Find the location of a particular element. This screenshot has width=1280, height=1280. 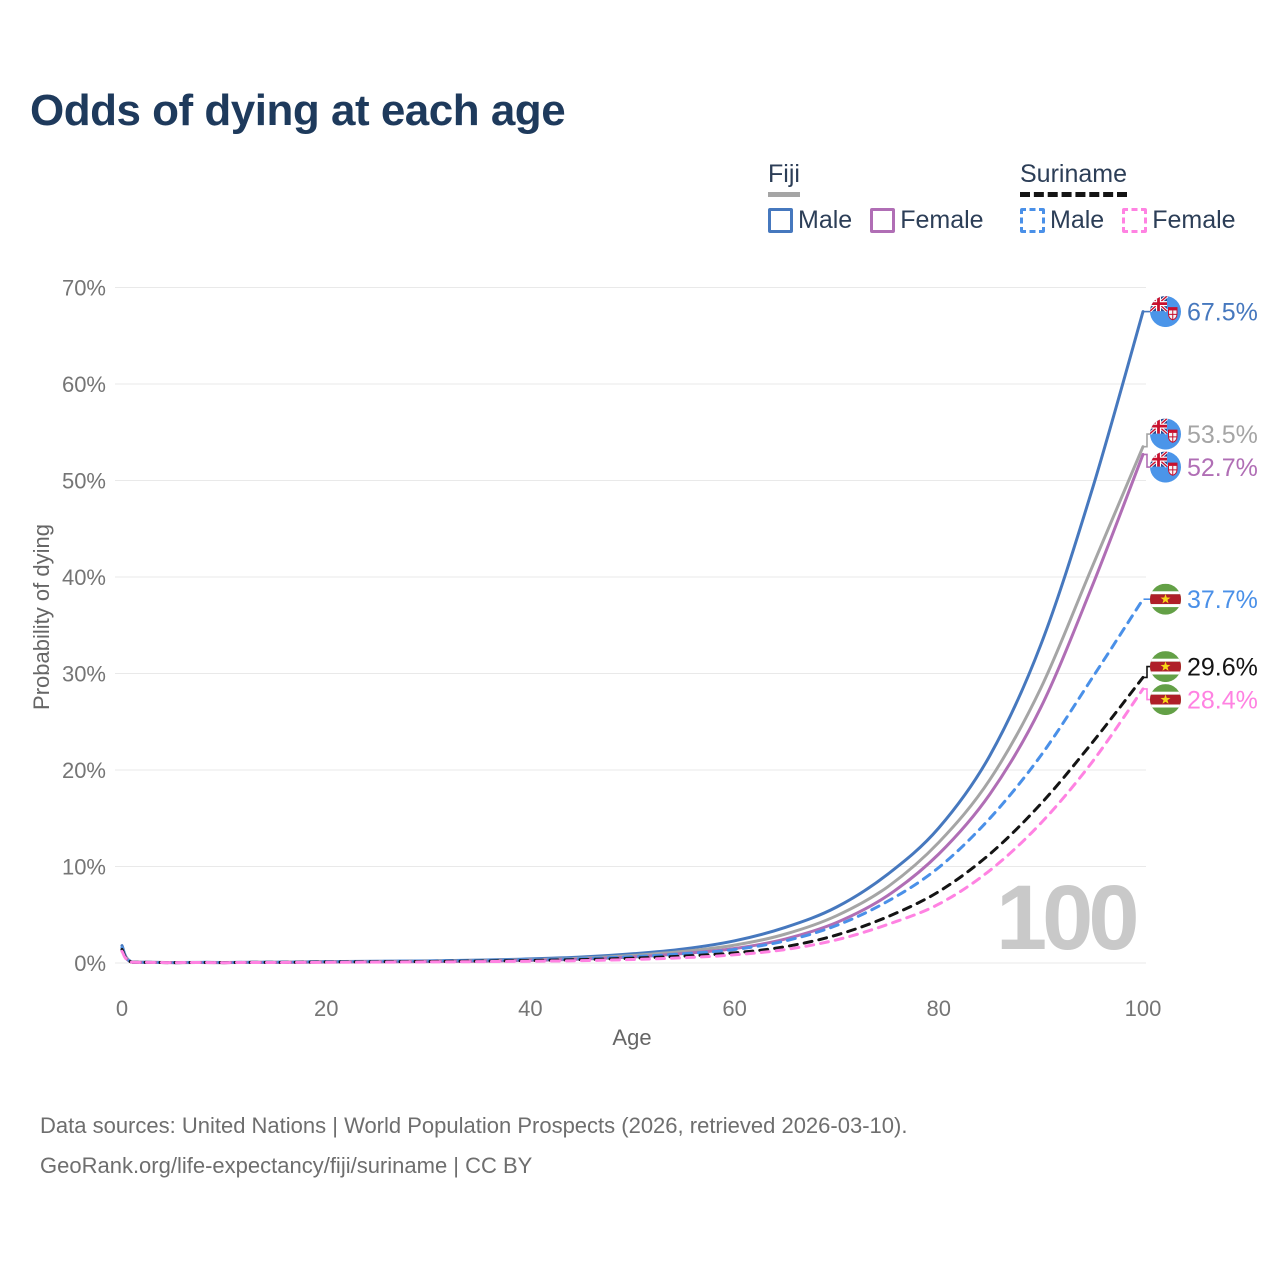

legend-item-suriname-female: Female is located at coordinates (1179, 220).